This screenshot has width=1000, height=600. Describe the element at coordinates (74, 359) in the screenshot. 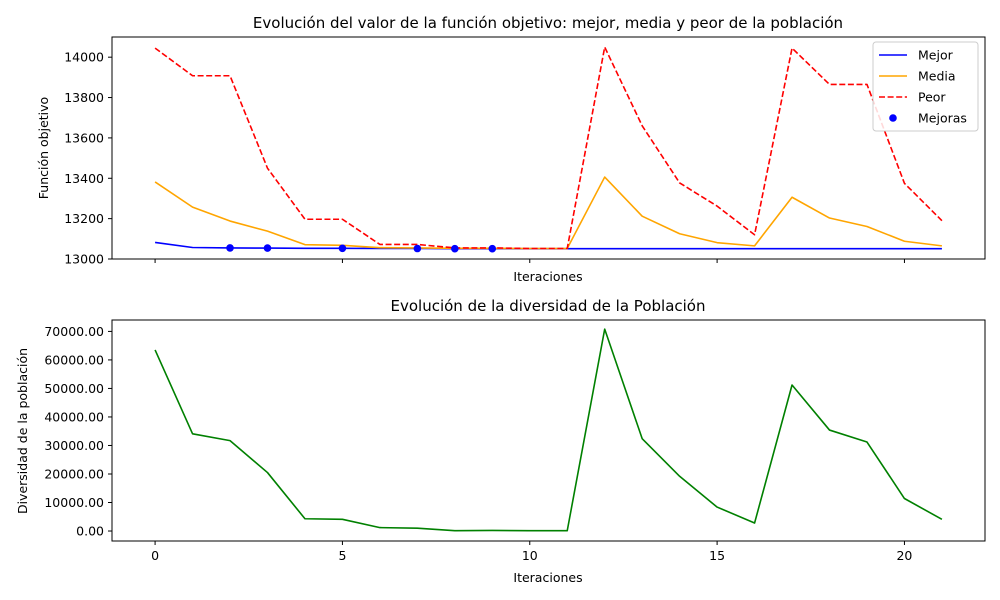

I see `y-tick-label: 60000.00` at that location.